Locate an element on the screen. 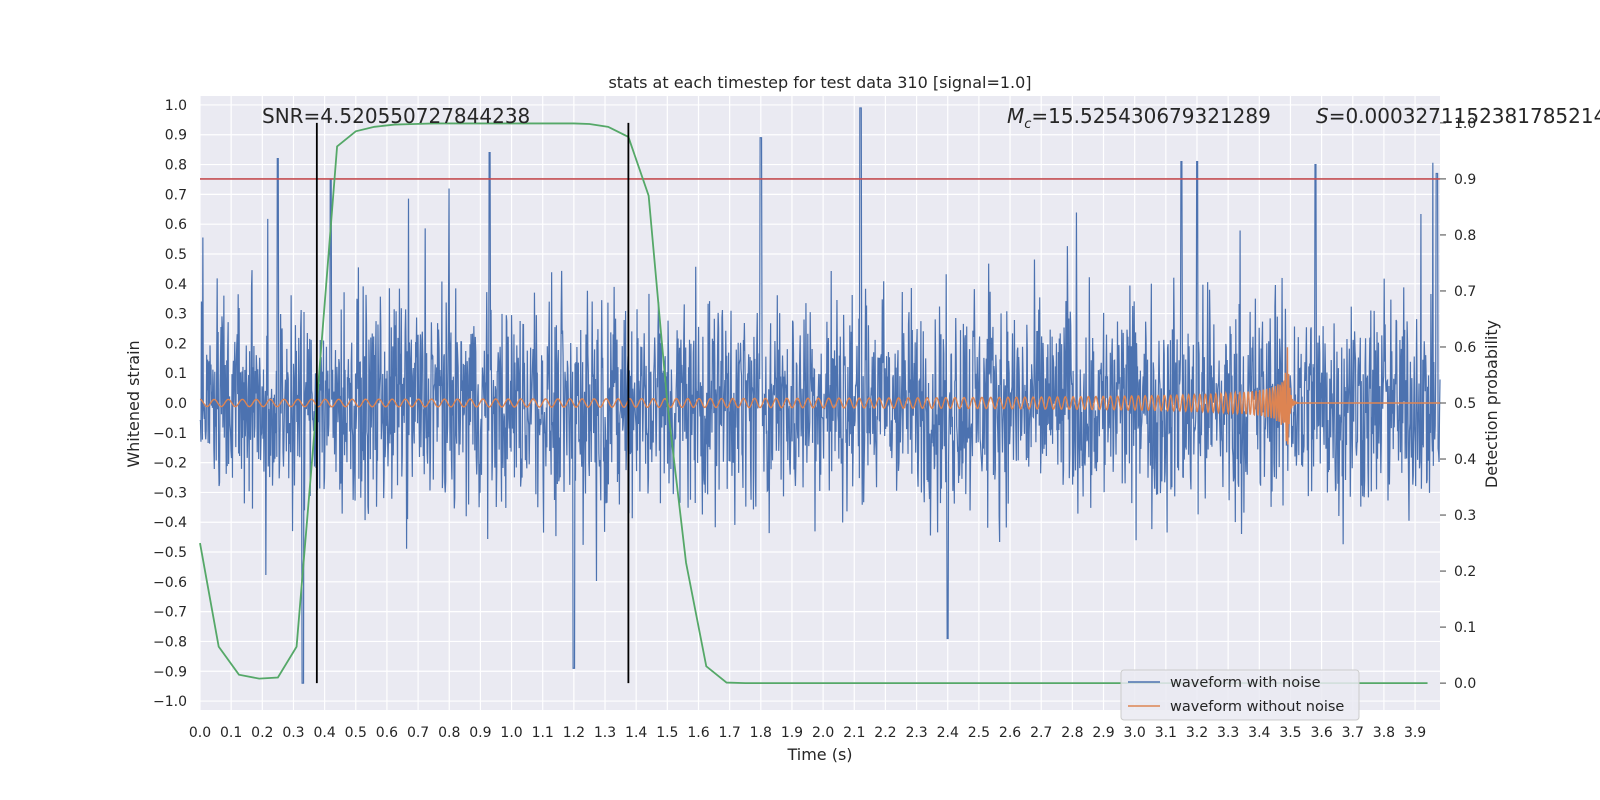 The image size is (1600, 800). chirp-mass-annotation: Mc=15.525430679321289 is located at coordinates (1139, 118).